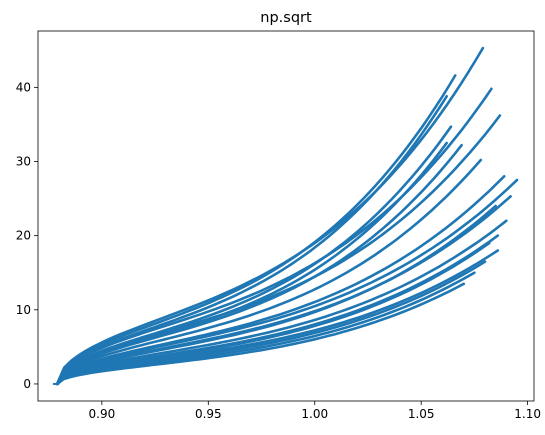 The image size is (545, 435). Describe the element at coordinates (23, 87) in the screenshot. I see `y-tick-label: 40` at that location.